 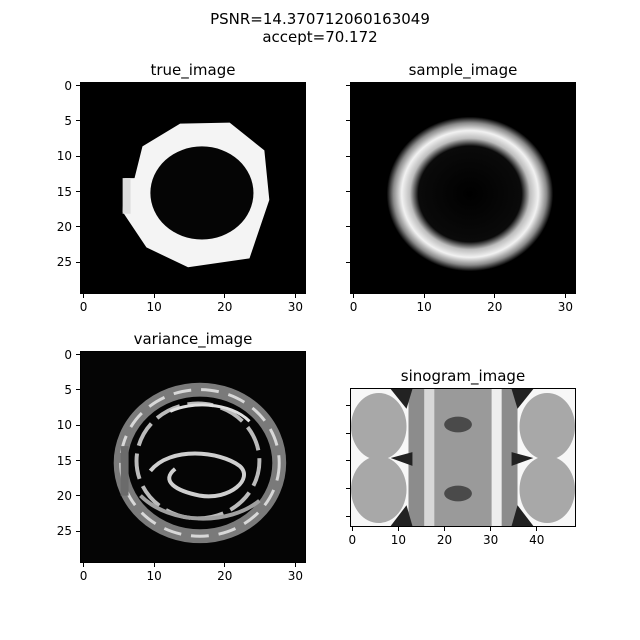 I want to click on sample-image-axes, so click(x=463, y=188).